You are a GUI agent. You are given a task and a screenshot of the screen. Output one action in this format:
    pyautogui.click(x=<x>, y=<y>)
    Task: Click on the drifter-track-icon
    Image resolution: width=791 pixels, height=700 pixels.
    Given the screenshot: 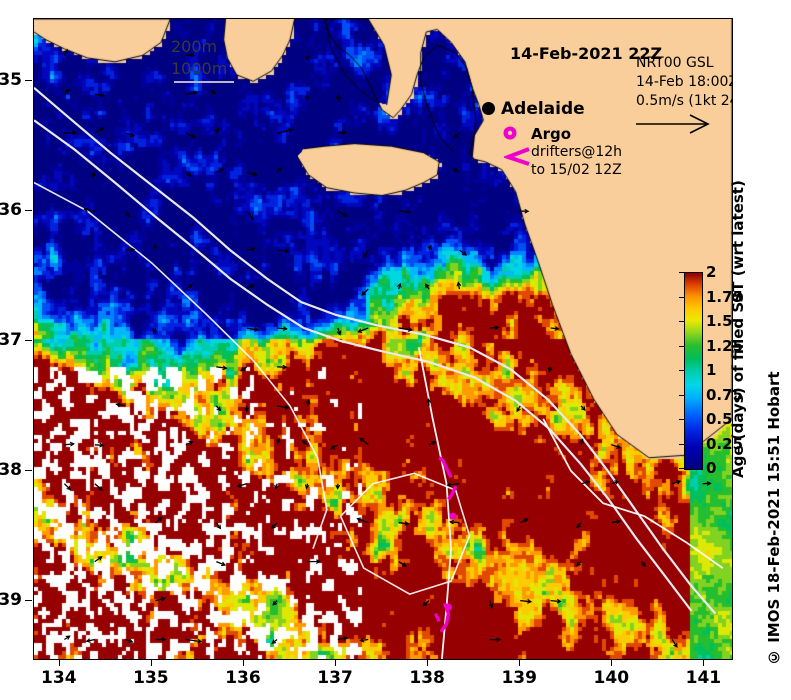 What is the action you would take?
    pyautogui.click(x=517, y=156)
    